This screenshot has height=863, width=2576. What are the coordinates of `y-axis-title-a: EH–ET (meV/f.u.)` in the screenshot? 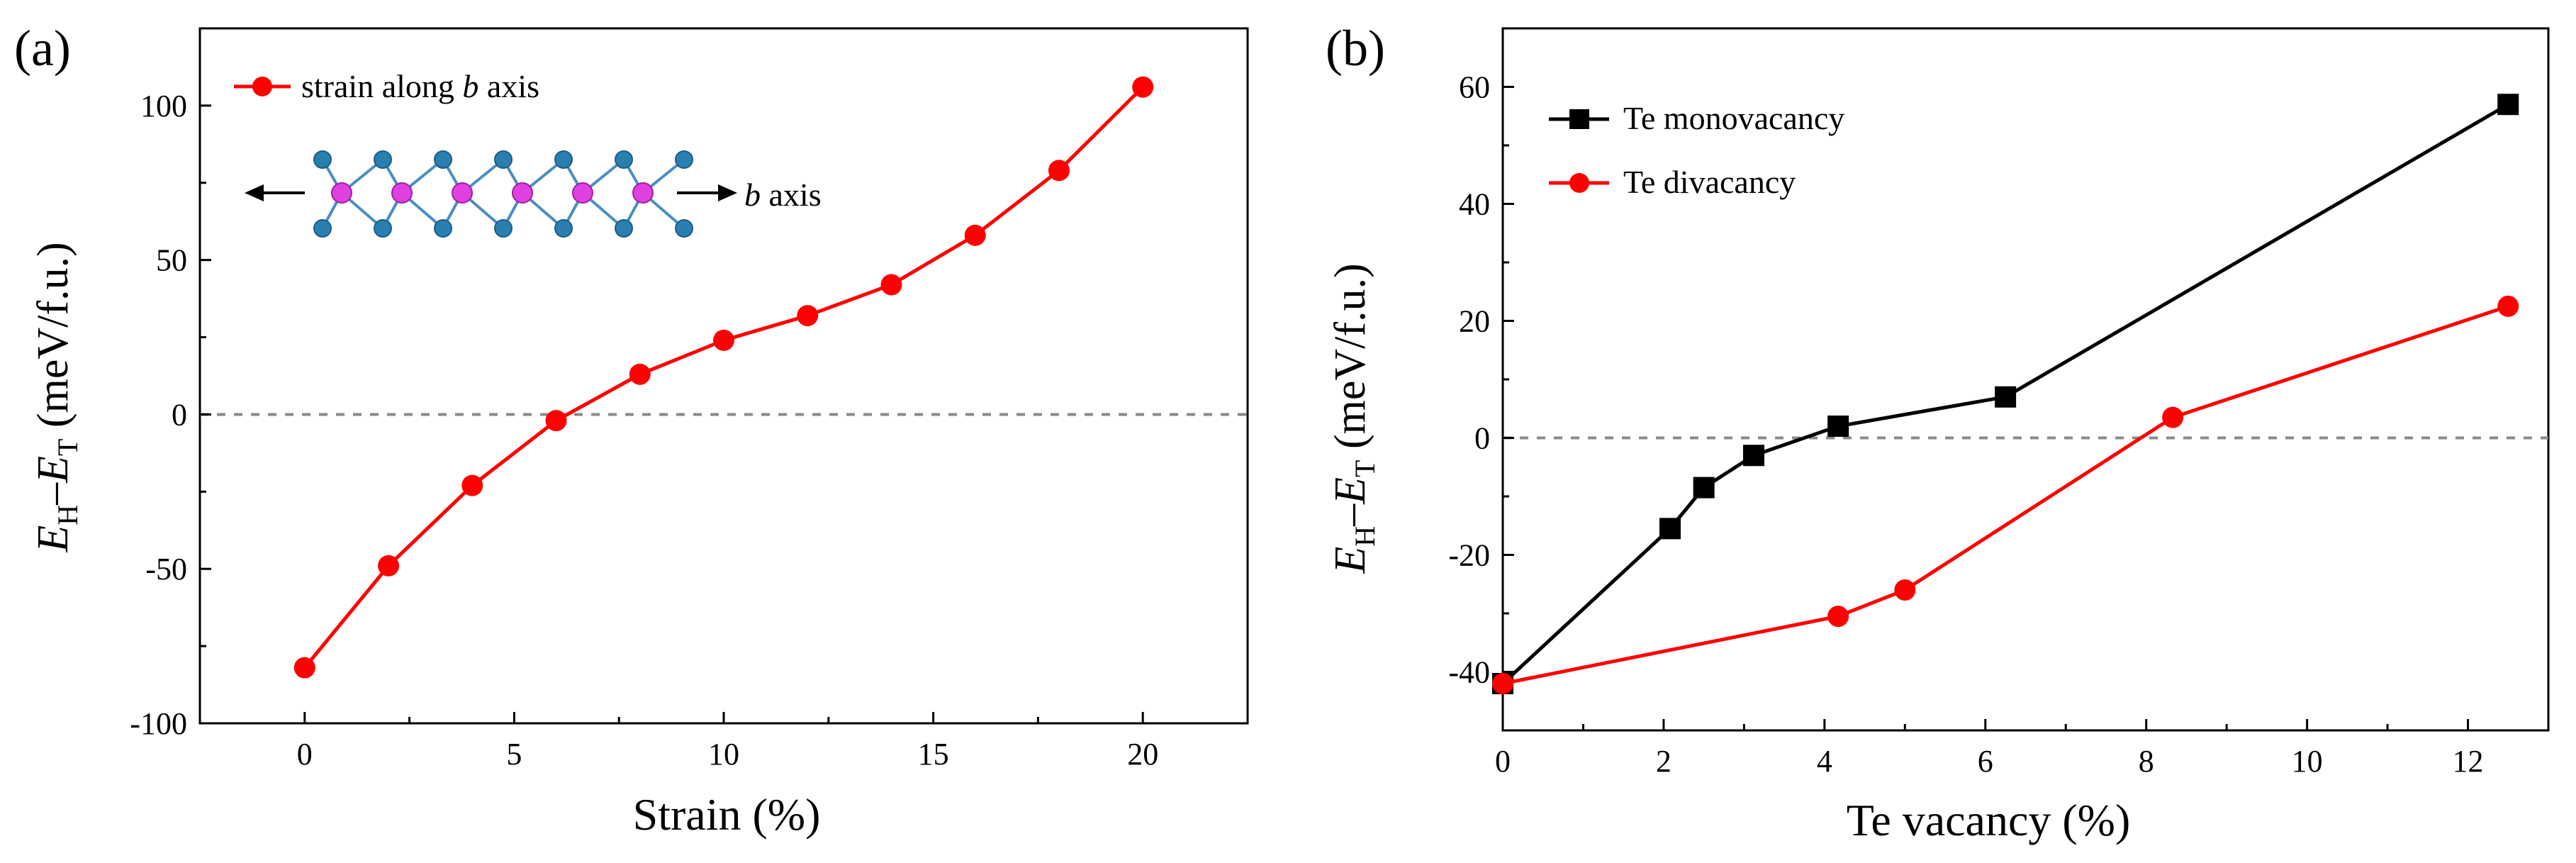 It's located at (57, 397).